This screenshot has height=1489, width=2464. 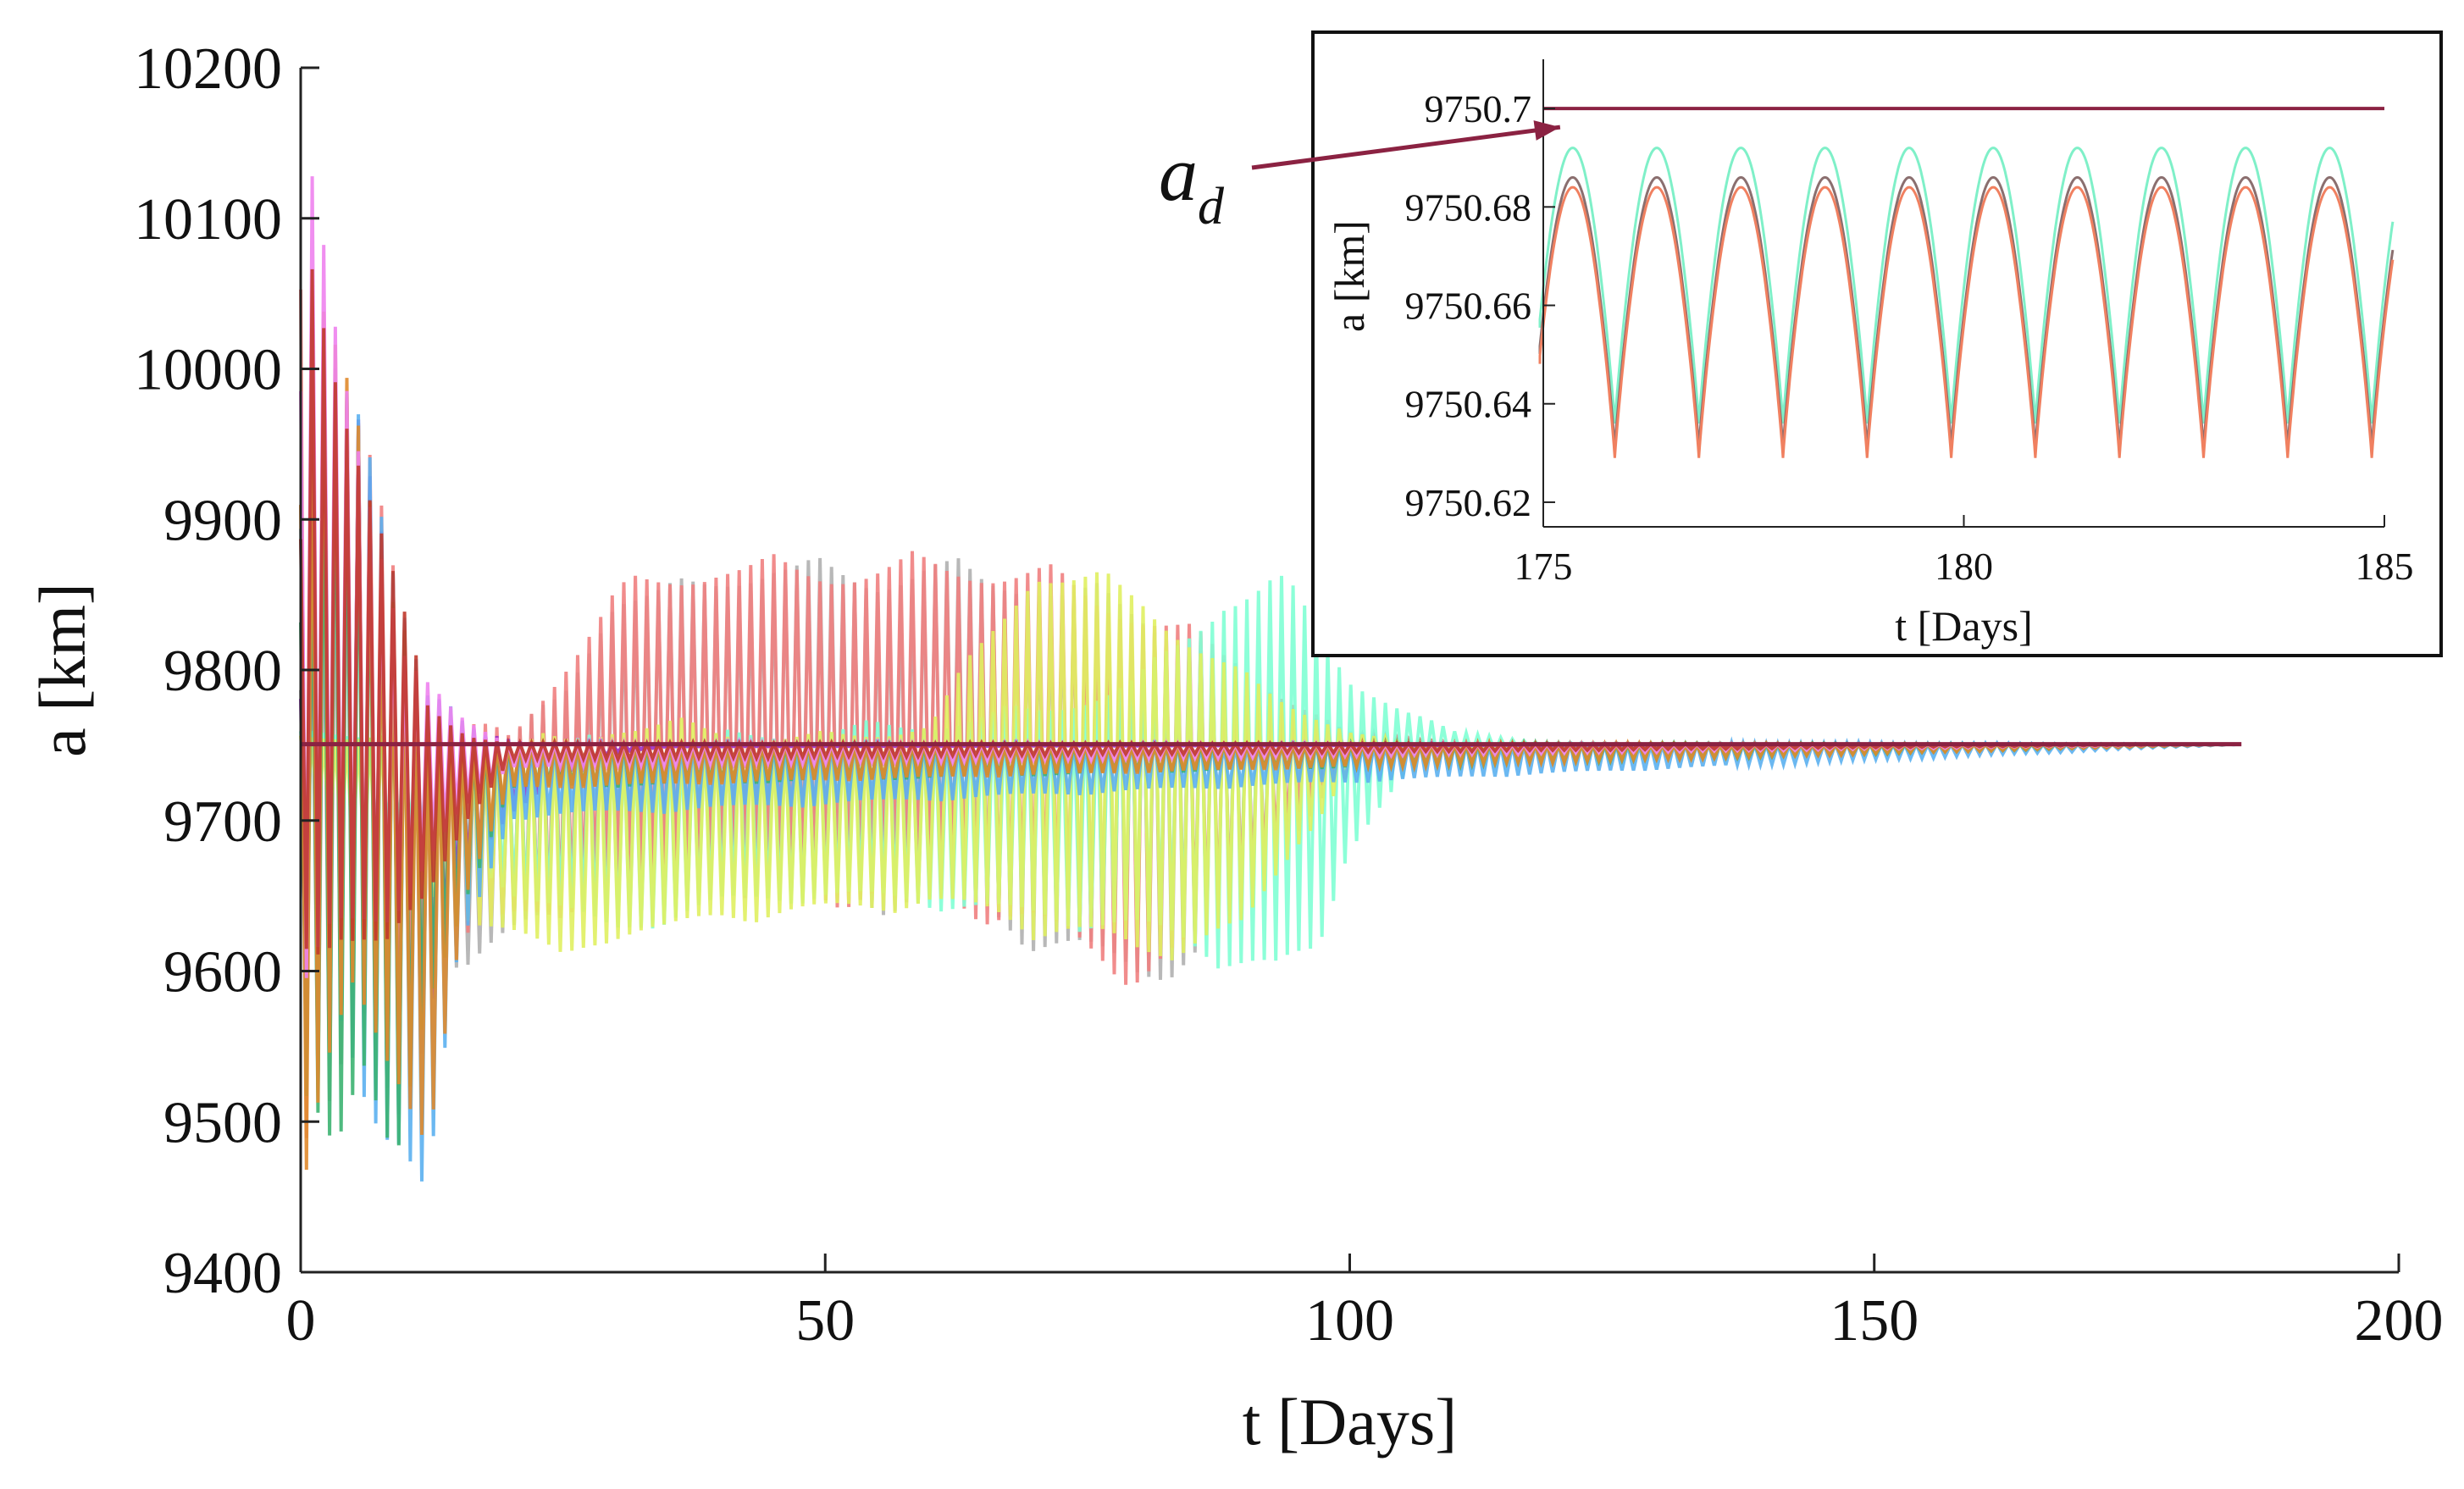 What do you see at coordinates (1406, 147) in the screenshot?
I see `annotation-arrow` at bounding box center [1406, 147].